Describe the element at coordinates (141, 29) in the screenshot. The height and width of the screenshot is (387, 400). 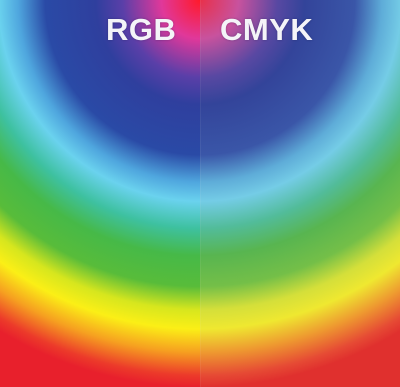
I see `rgb-label: RGB` at that location.